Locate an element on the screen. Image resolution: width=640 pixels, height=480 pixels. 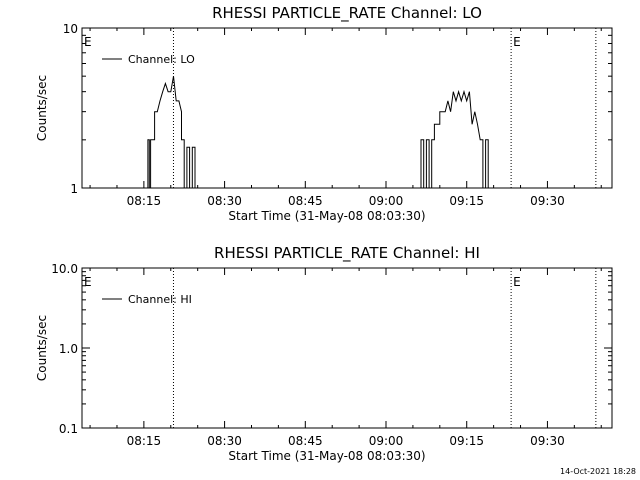
y-tick-label: 0.1 is located at coordinates (68, 429).